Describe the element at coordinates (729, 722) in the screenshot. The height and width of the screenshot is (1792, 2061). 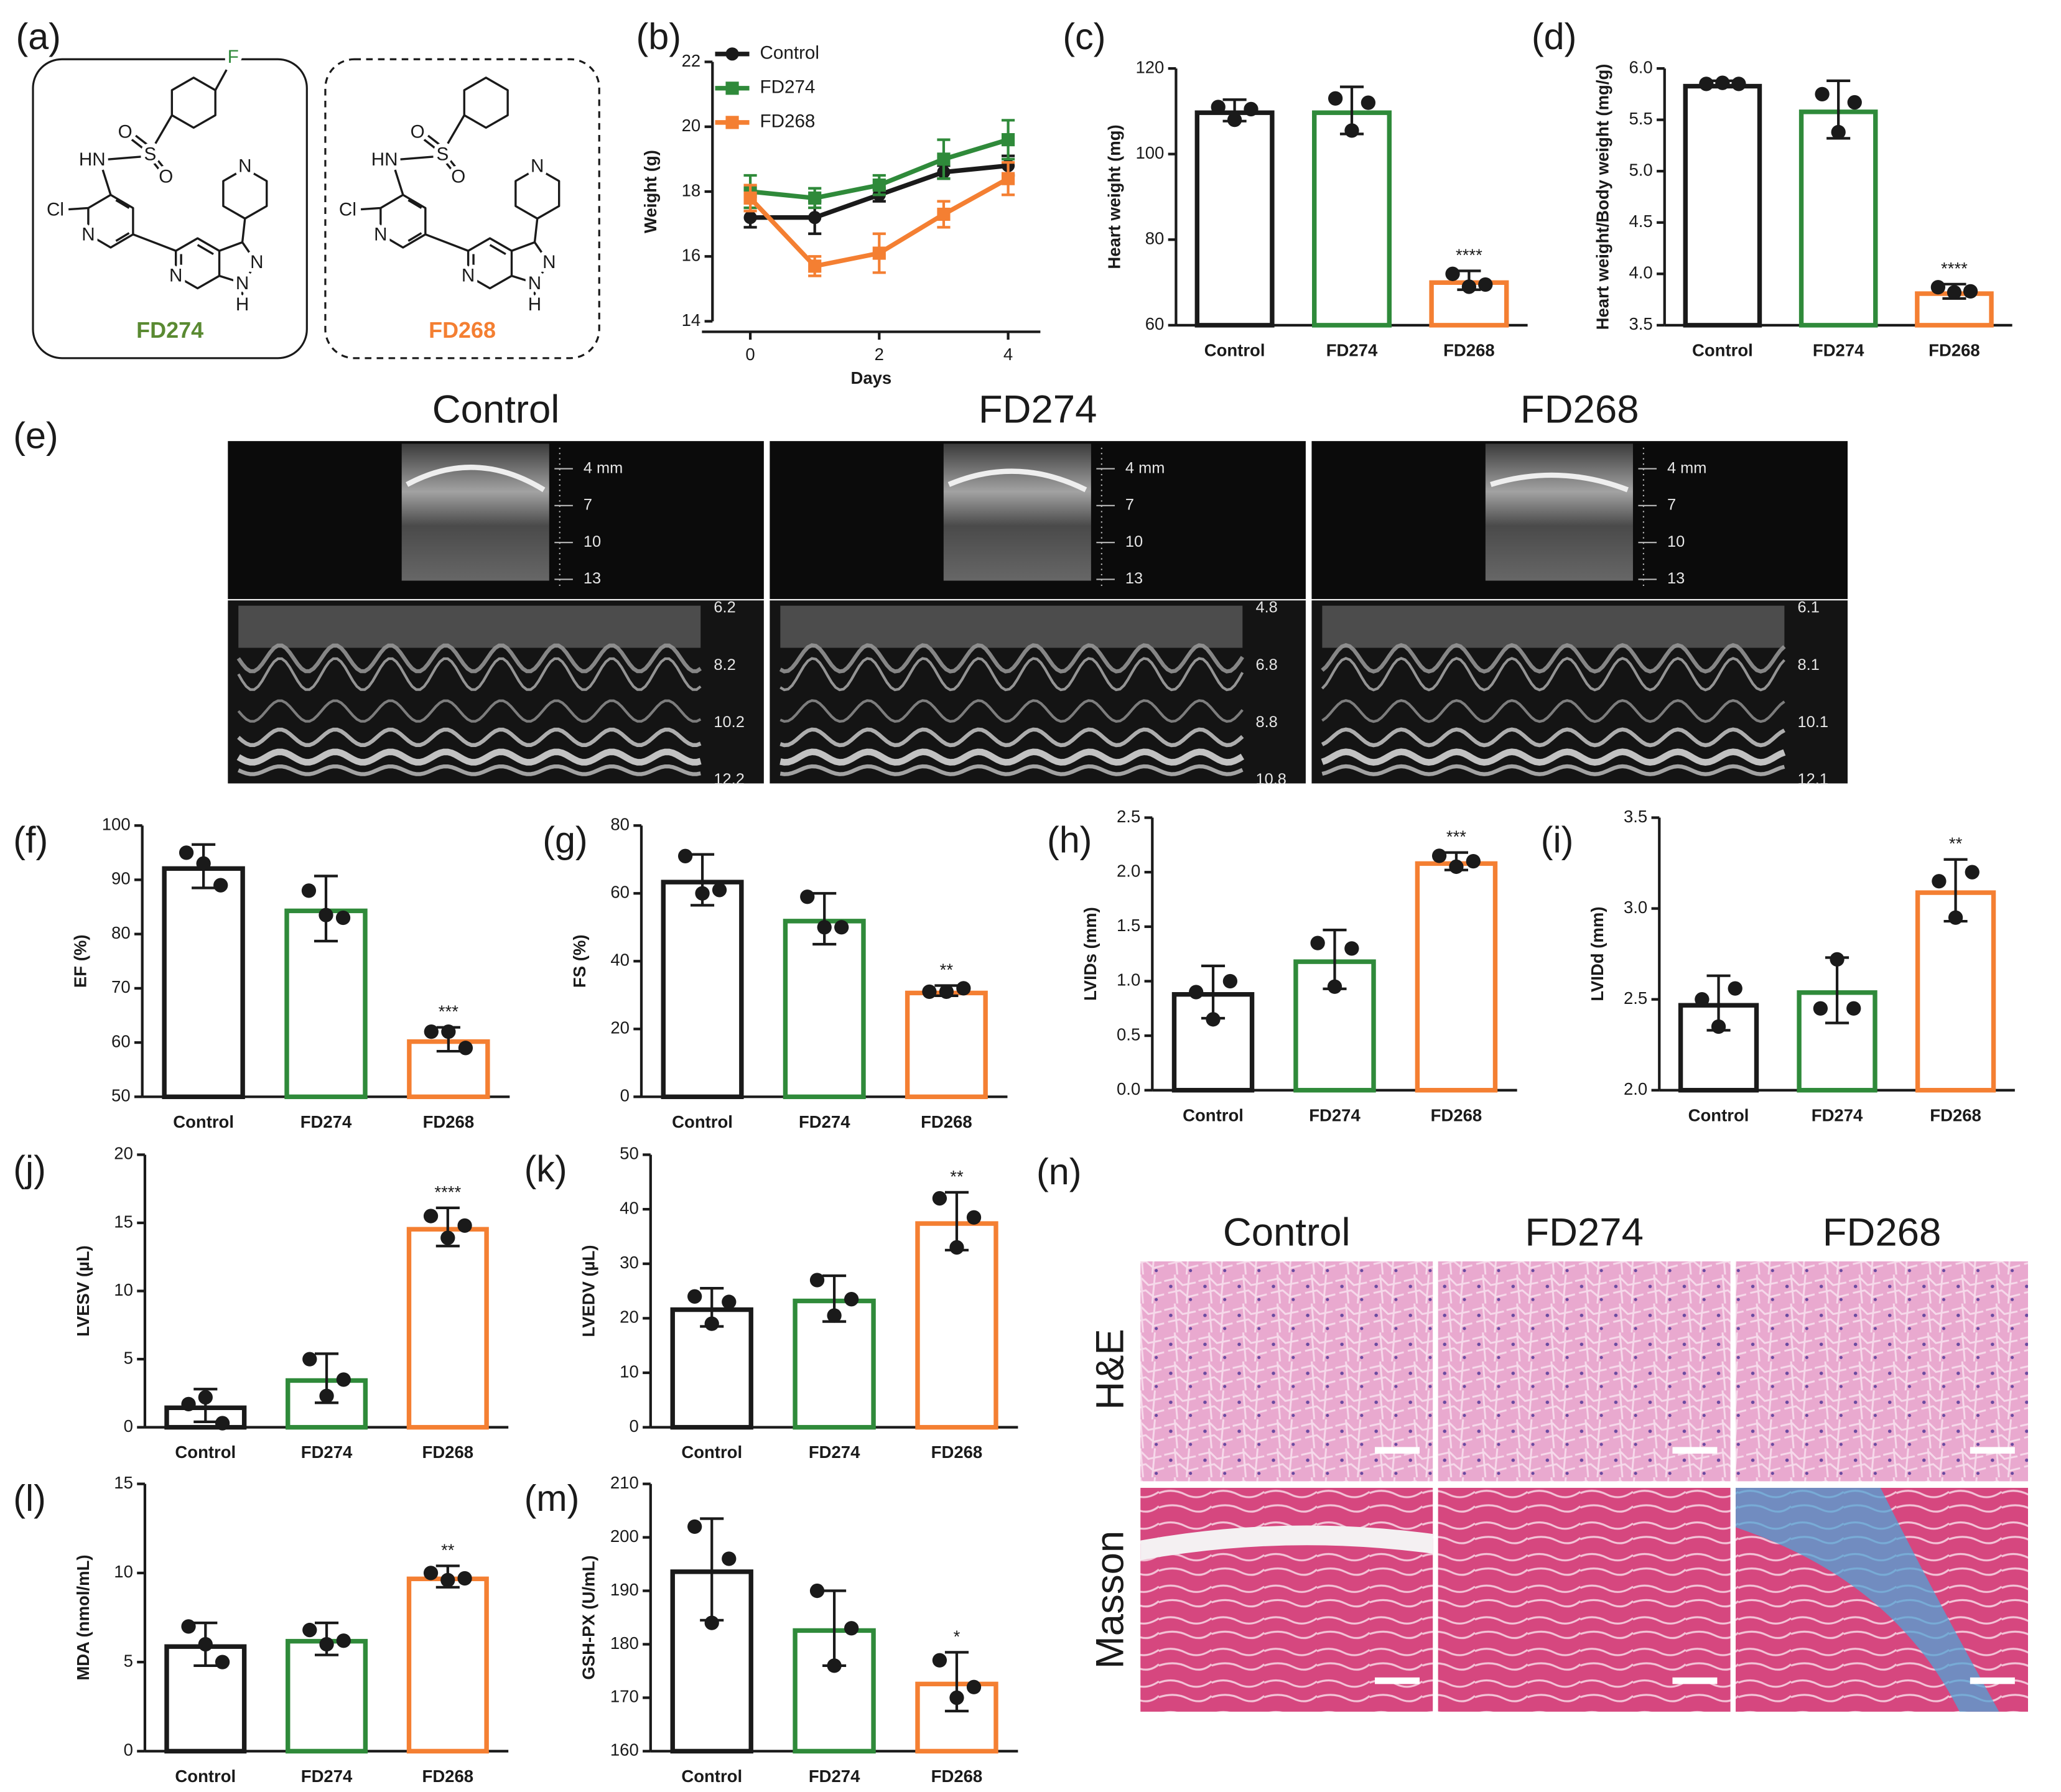
I see `echo-mmode-label: 10.2` at that location.